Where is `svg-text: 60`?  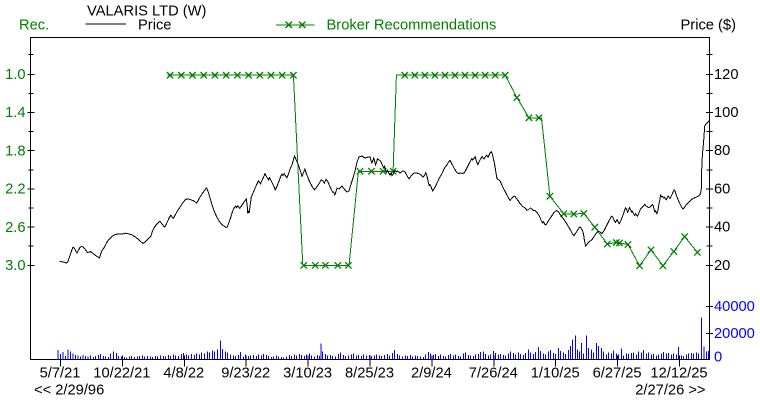 svg-text: 60 is located at coordinates (722, 189).